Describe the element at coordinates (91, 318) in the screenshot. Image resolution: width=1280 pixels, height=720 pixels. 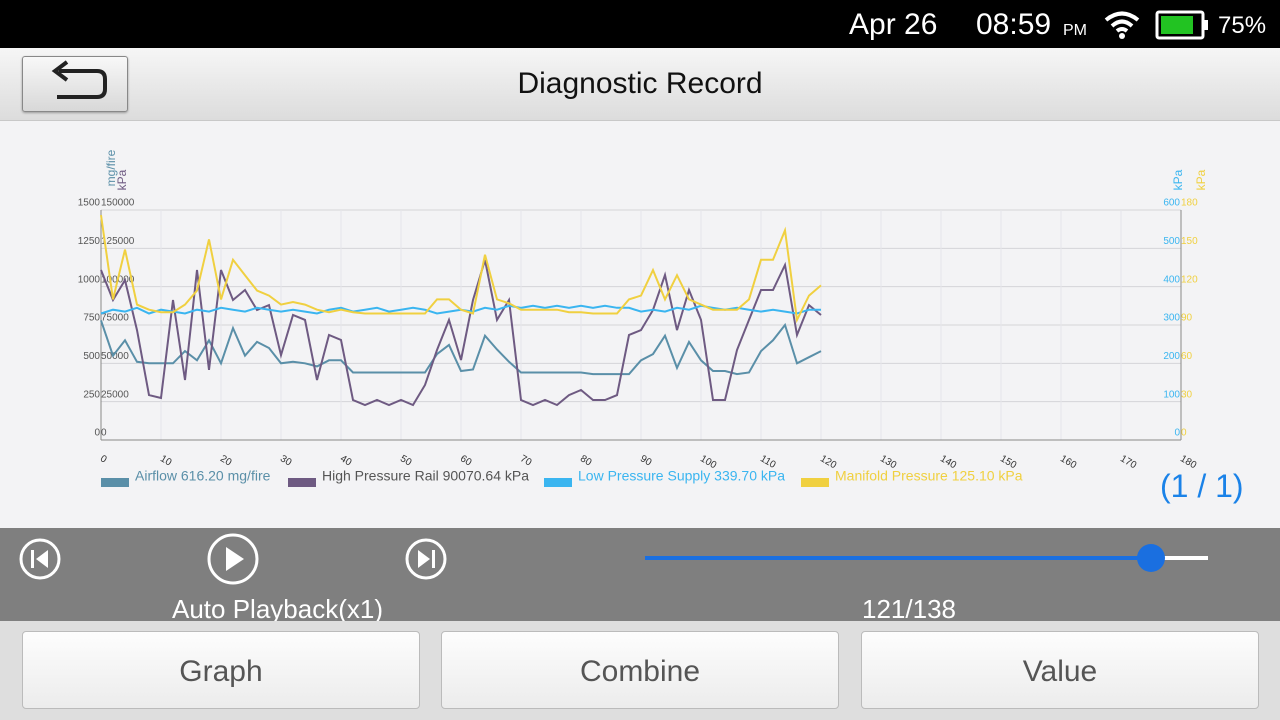
I see `y-tick-label: 750` at that location.